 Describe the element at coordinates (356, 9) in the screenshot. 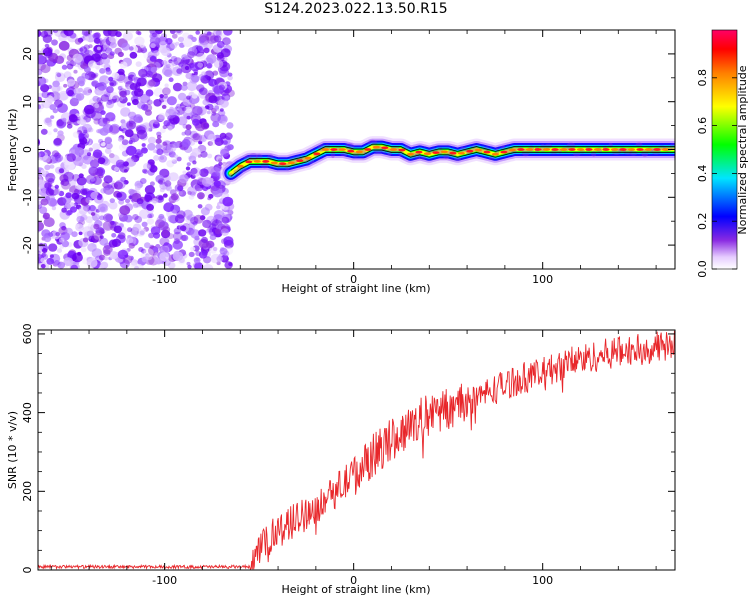

I see `chart-title: S124.2023.022.13.50.R15` at that location.